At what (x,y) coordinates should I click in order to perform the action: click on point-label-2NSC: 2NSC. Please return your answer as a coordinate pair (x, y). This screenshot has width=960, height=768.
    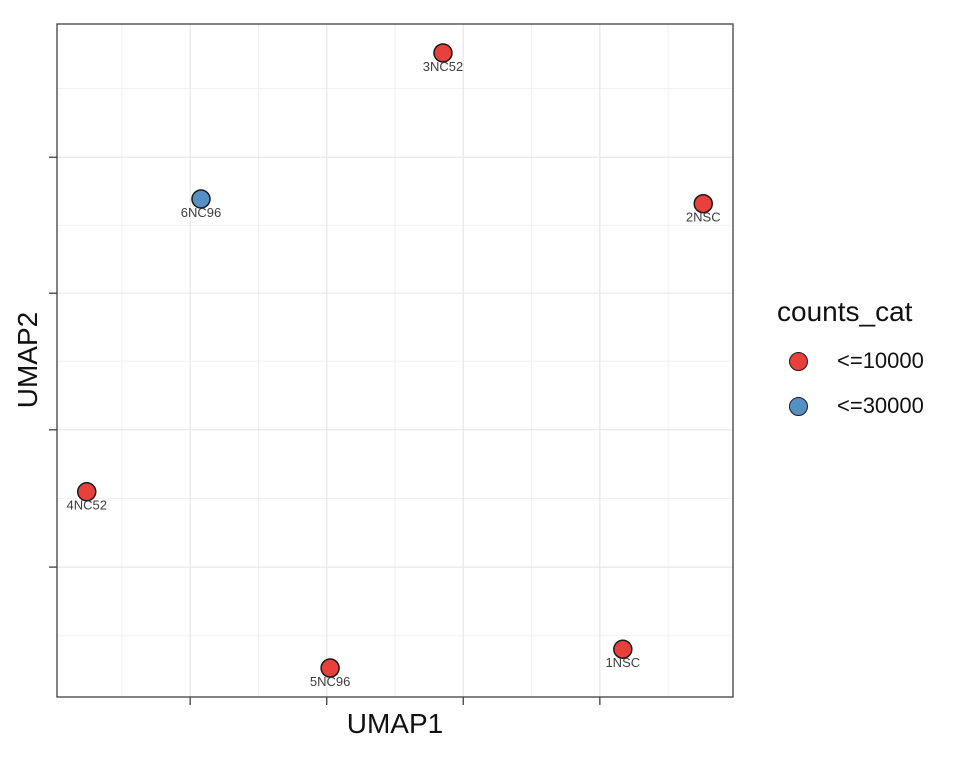
    Looking at the image, I should click on (703, 217).